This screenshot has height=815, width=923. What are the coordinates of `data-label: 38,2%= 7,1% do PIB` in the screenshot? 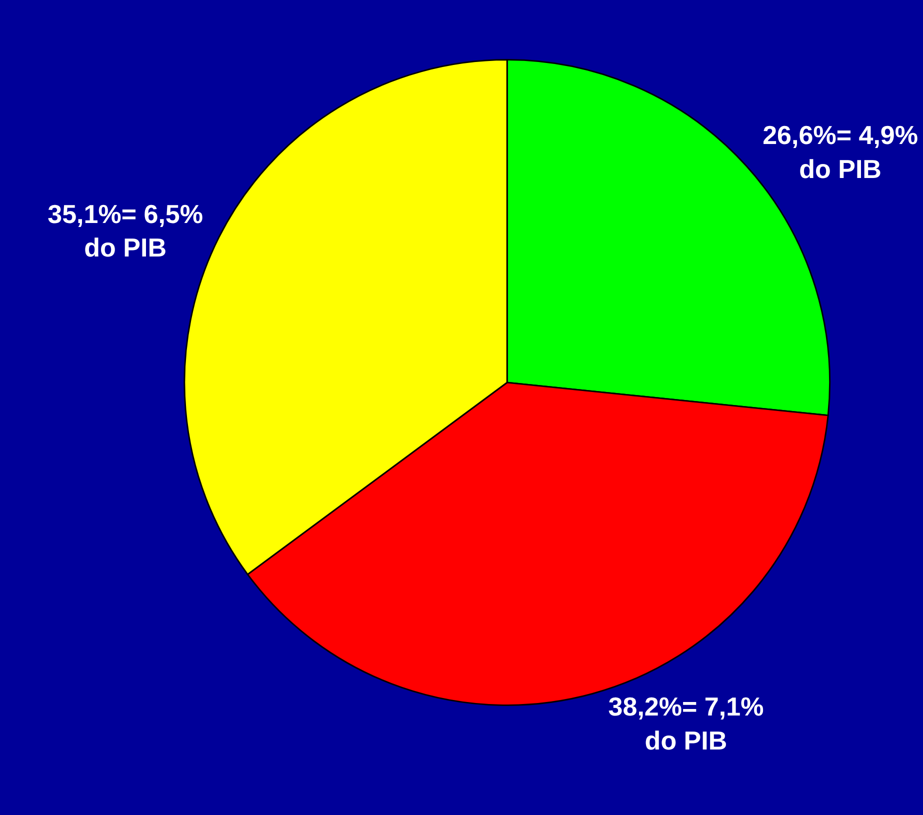 It's located at (686, 724).